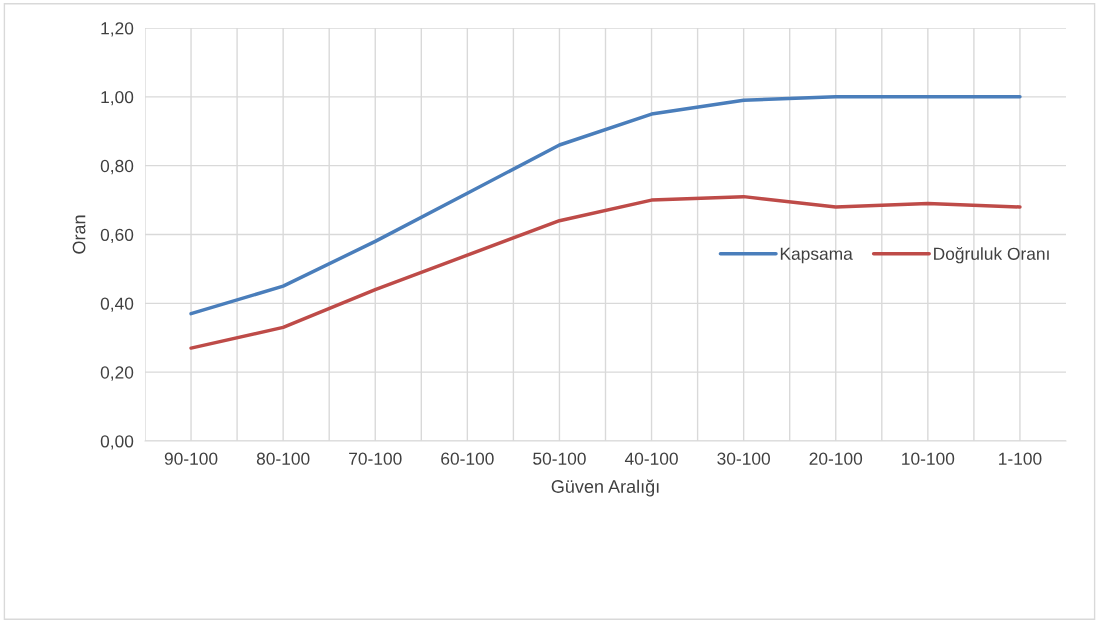  I want to click on legend-label: Doğruluk Oranı, so click(991, 255).